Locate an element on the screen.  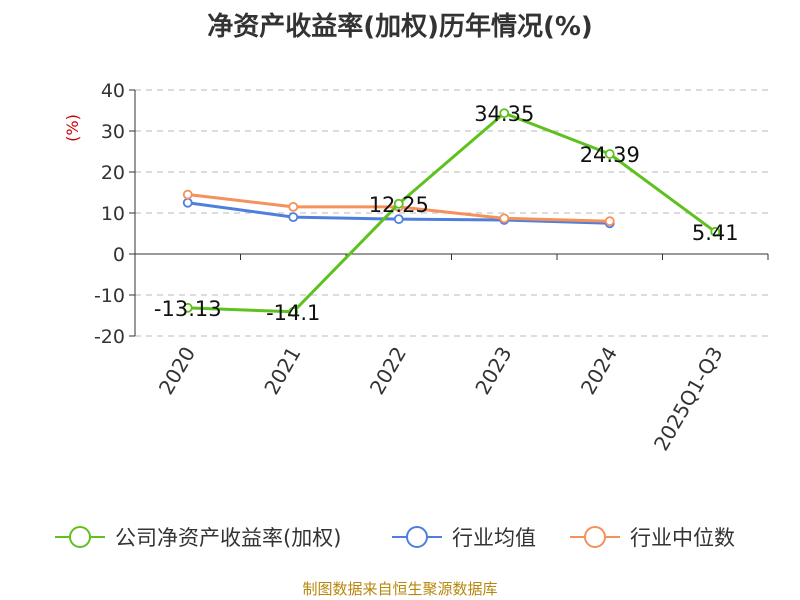
data-label: 34.35 is located at coordinates (504, 114).